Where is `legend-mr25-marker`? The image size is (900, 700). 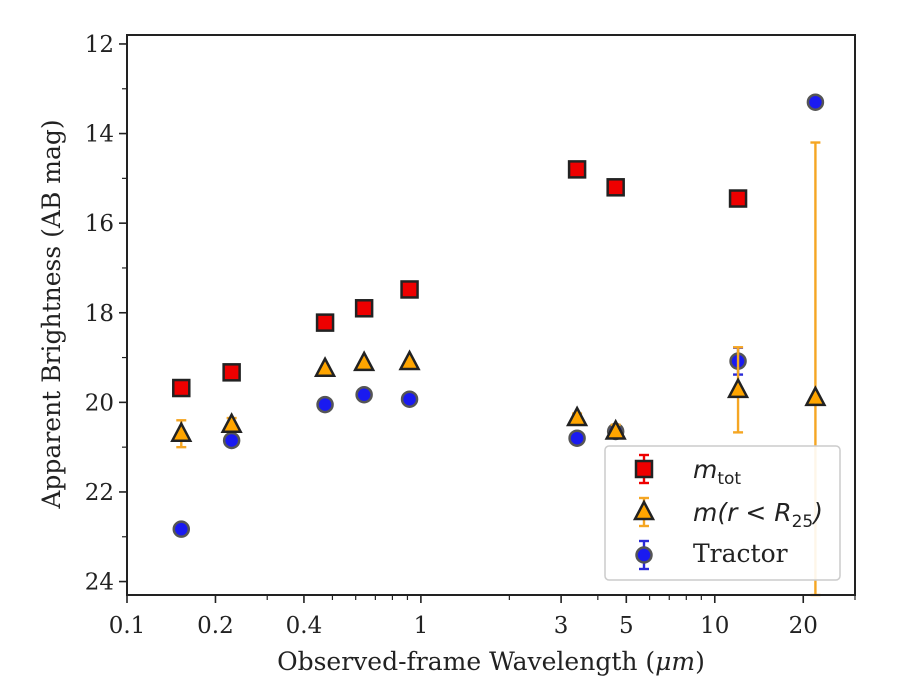 legend-mr25-marker is located at coordinates (644, 510).